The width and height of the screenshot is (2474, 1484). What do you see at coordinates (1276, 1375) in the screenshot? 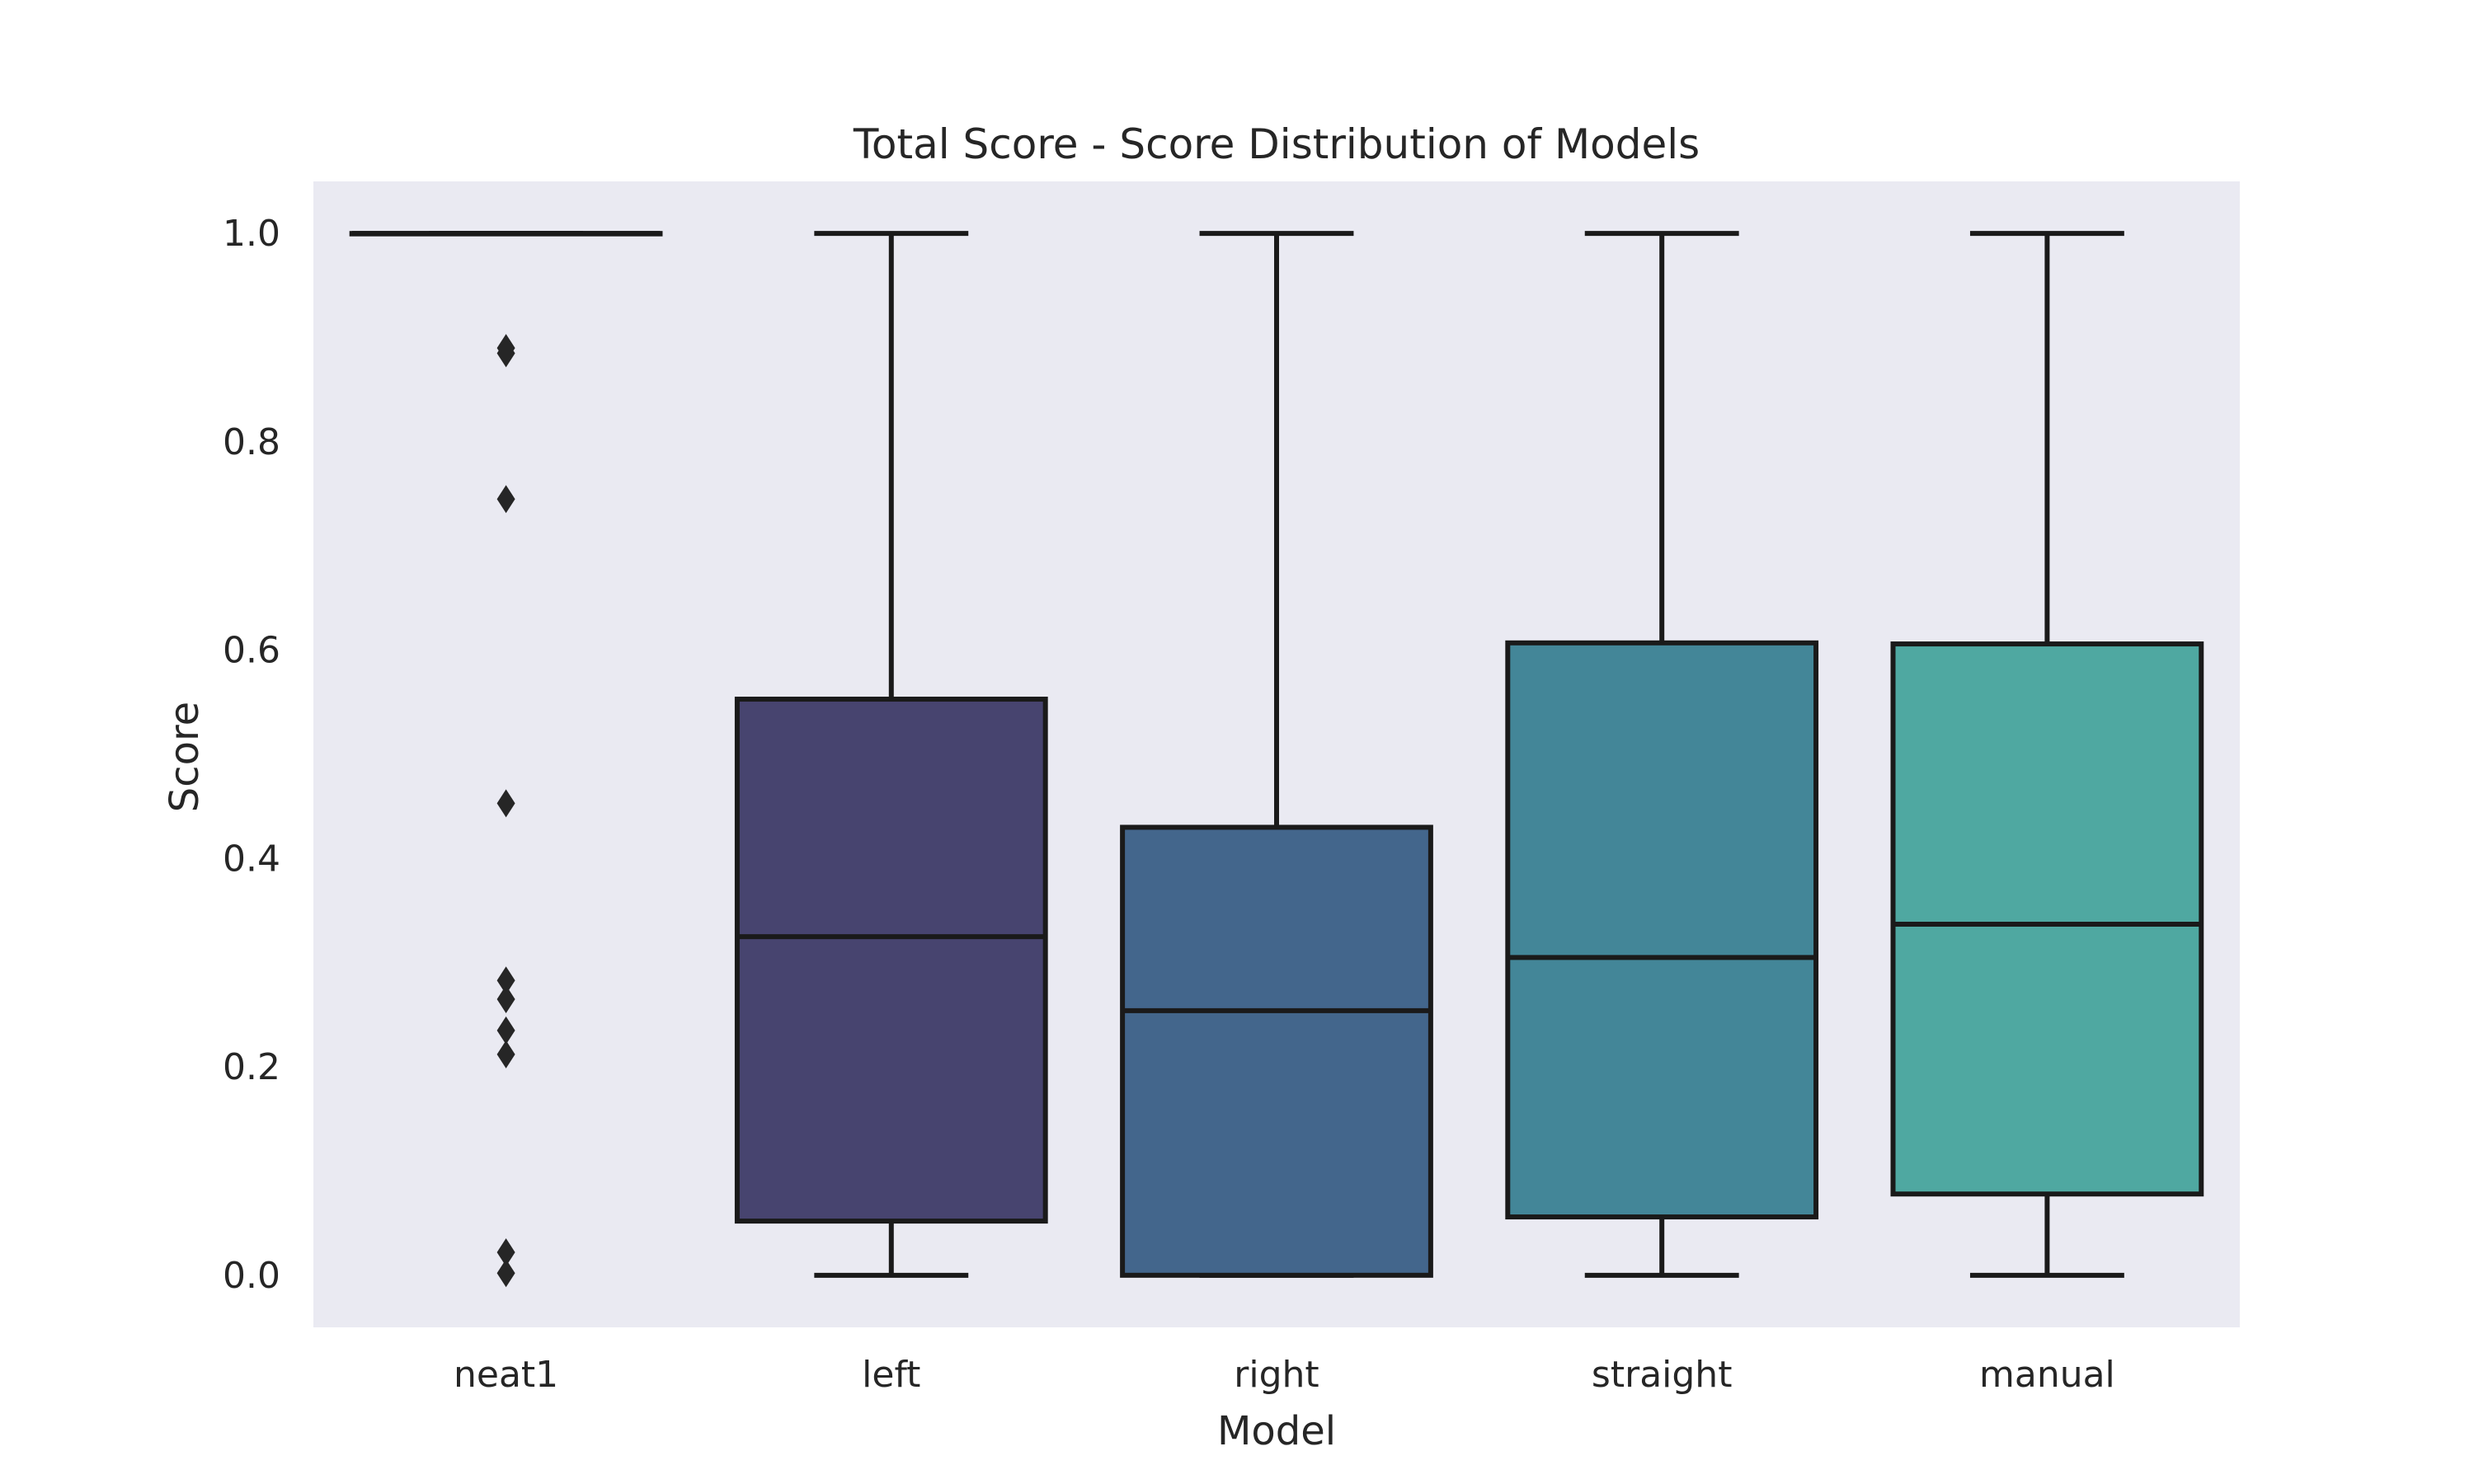
I see `x-tick-label-right: right` at bounding box center [1276, 1375].